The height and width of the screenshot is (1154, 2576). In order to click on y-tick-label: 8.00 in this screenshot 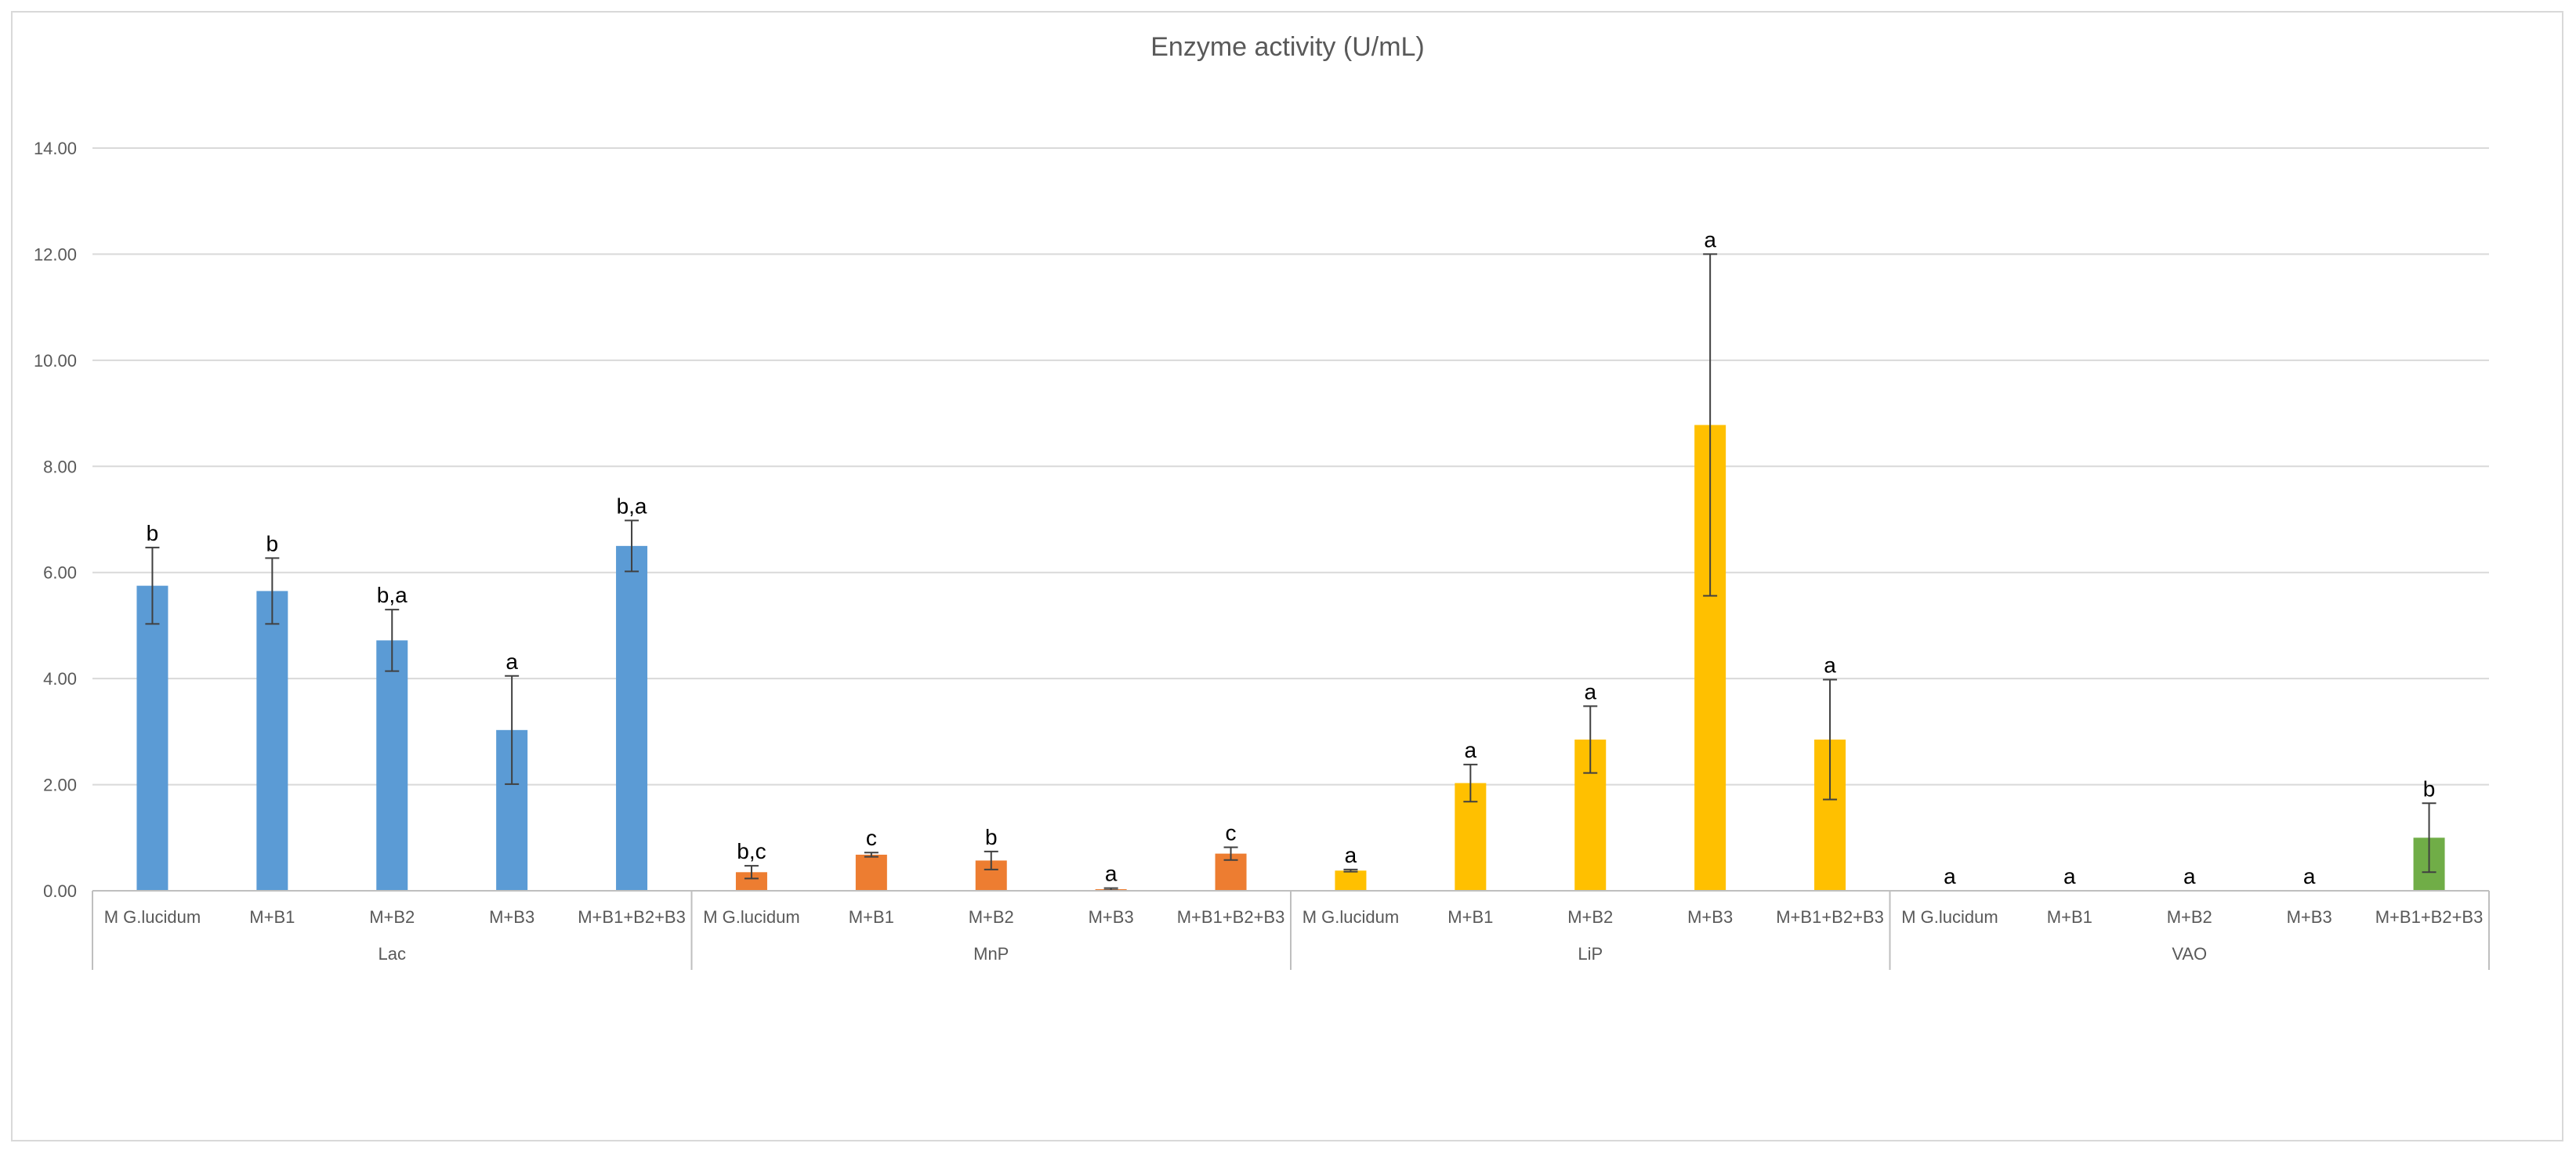, I will do `click(60, 466)`.